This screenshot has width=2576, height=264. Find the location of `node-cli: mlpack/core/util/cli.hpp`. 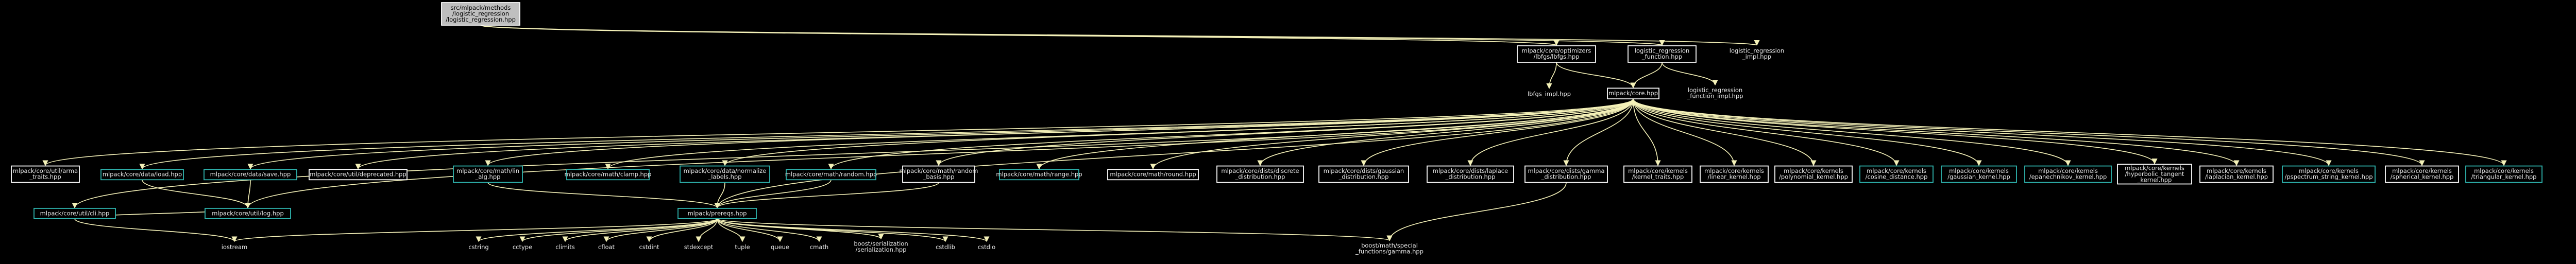

node-cli: mlpack/core/util/cli.hpp is located at coordinates (74, 213).